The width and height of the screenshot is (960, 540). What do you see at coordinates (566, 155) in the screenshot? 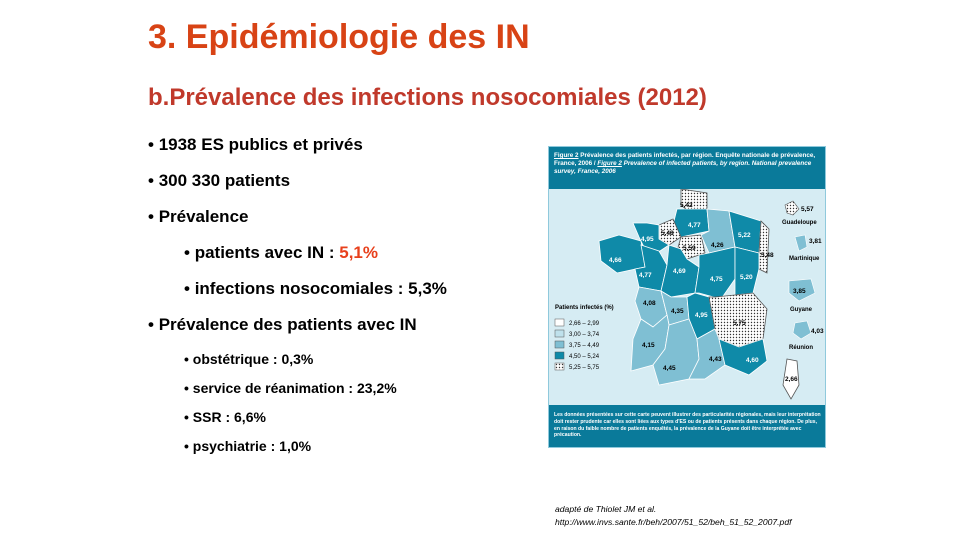
I see `figure-label: Figure 2` at bounding box center [566, 155].